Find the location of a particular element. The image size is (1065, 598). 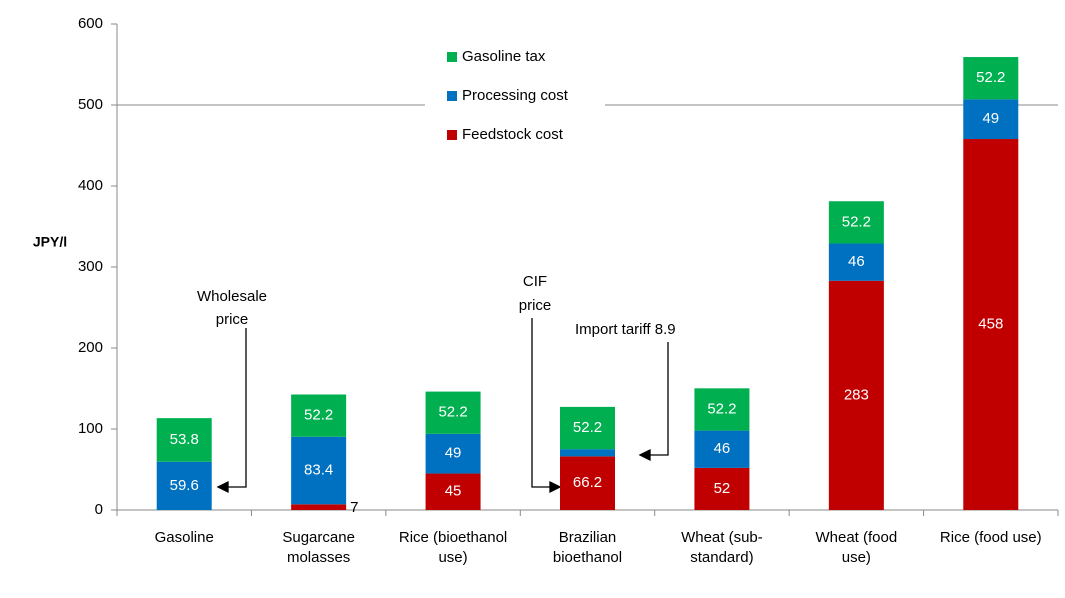

data-label: 52 is located at coordinates (722, 488).